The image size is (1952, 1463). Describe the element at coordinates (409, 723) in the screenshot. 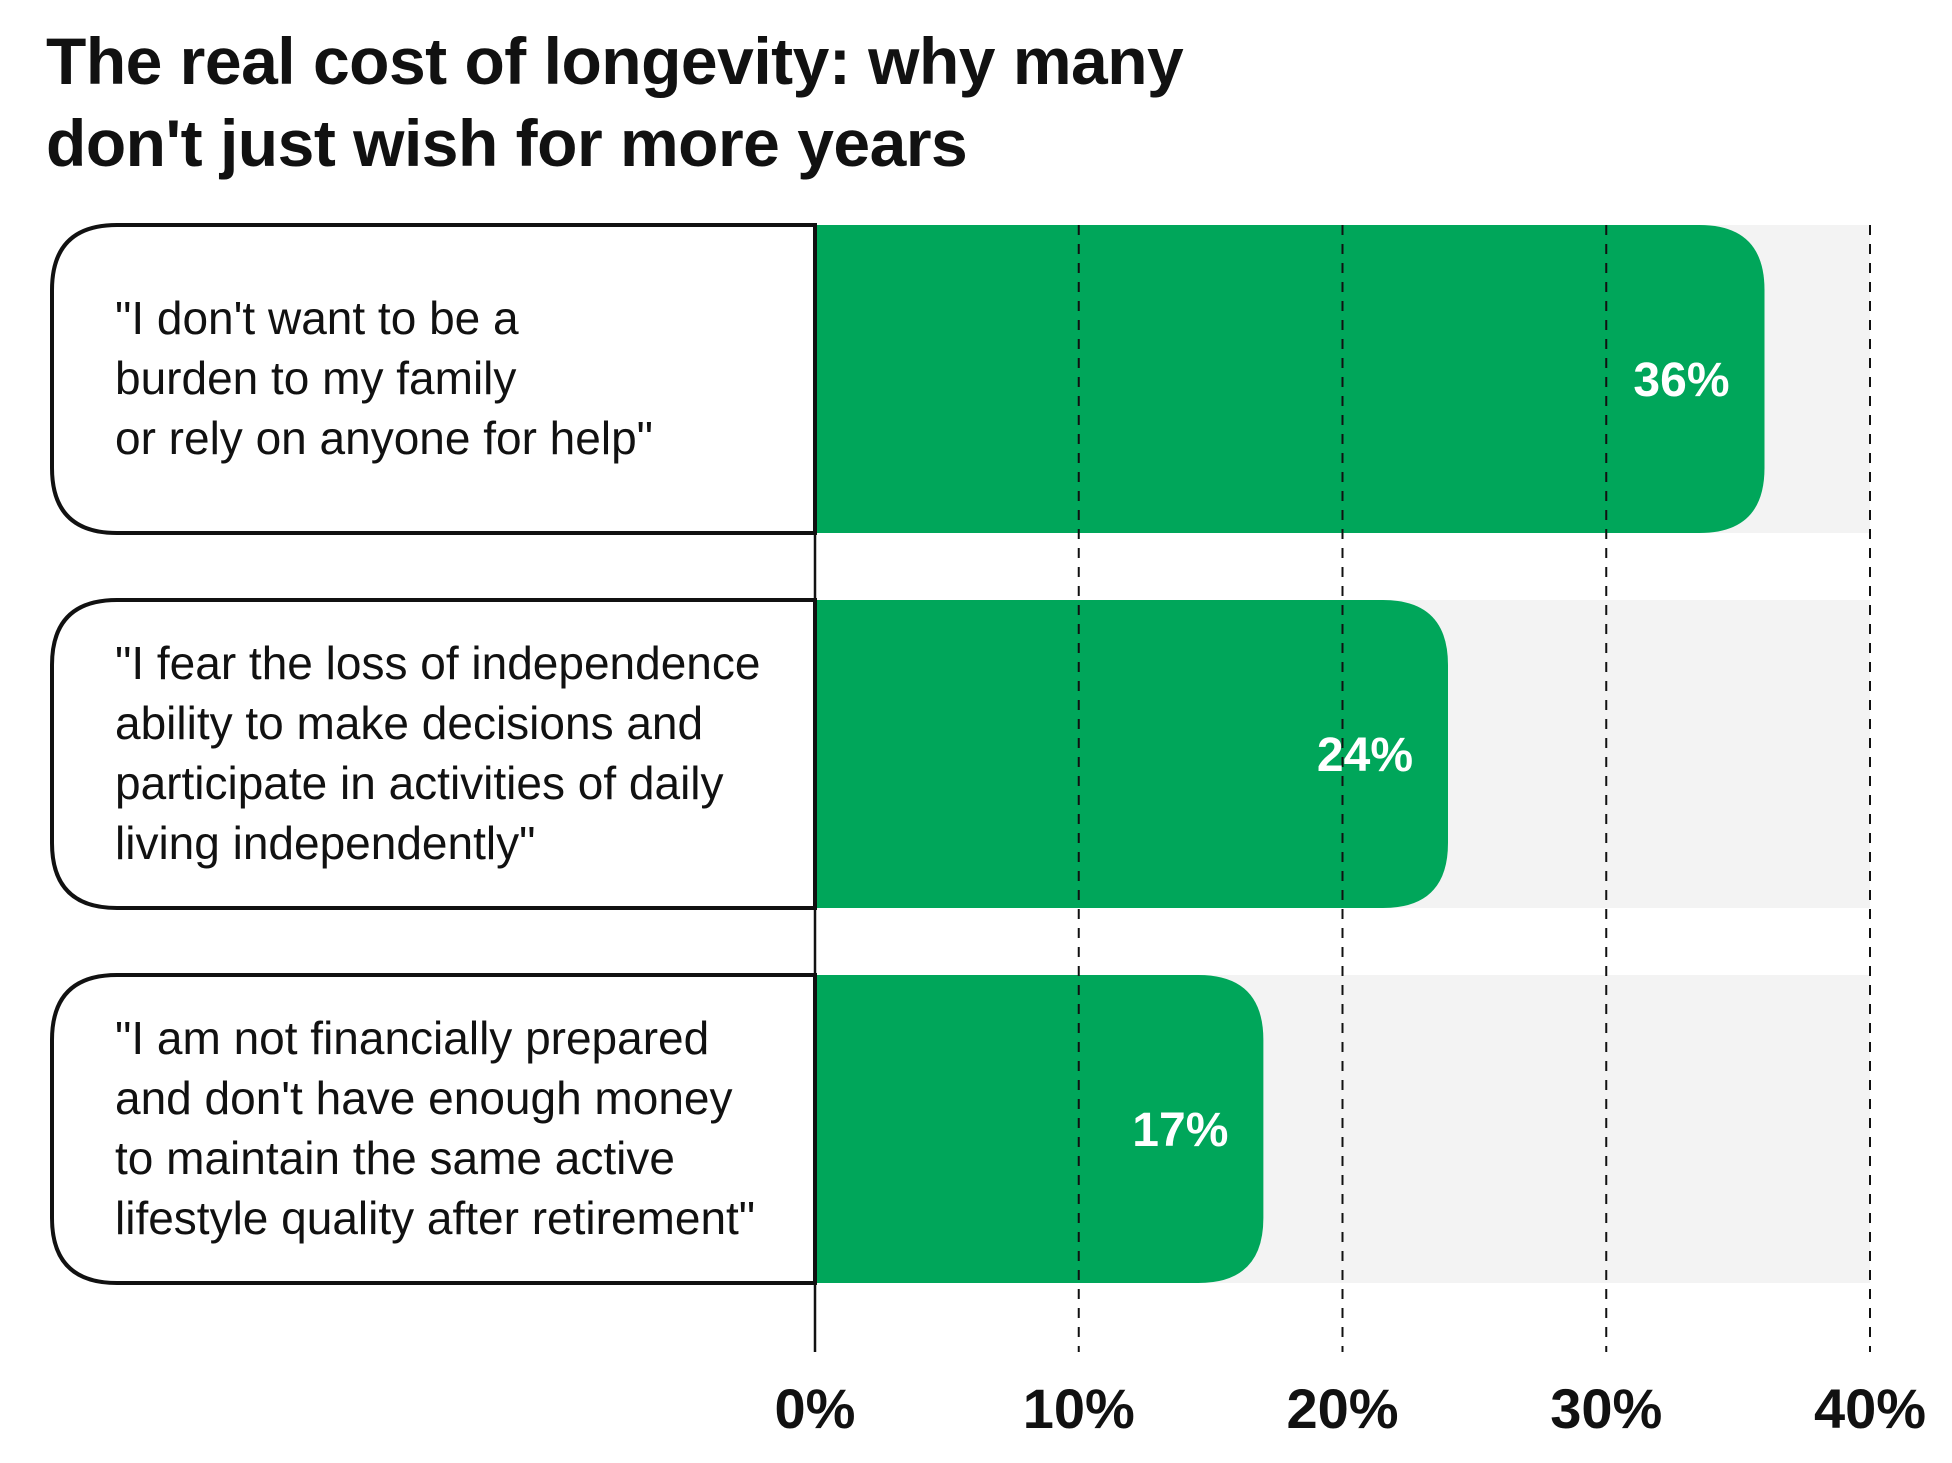

I see `category-label-2-line-2: ability to make decisions and` at that location.